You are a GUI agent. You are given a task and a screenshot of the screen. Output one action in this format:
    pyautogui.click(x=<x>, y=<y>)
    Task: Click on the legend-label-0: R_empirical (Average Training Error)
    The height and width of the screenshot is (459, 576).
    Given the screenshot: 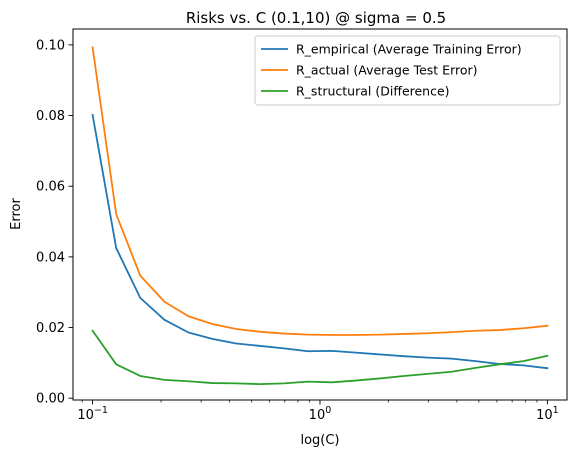 What is the action you would take?
    pyautogui.click(x=409, y=49)
    